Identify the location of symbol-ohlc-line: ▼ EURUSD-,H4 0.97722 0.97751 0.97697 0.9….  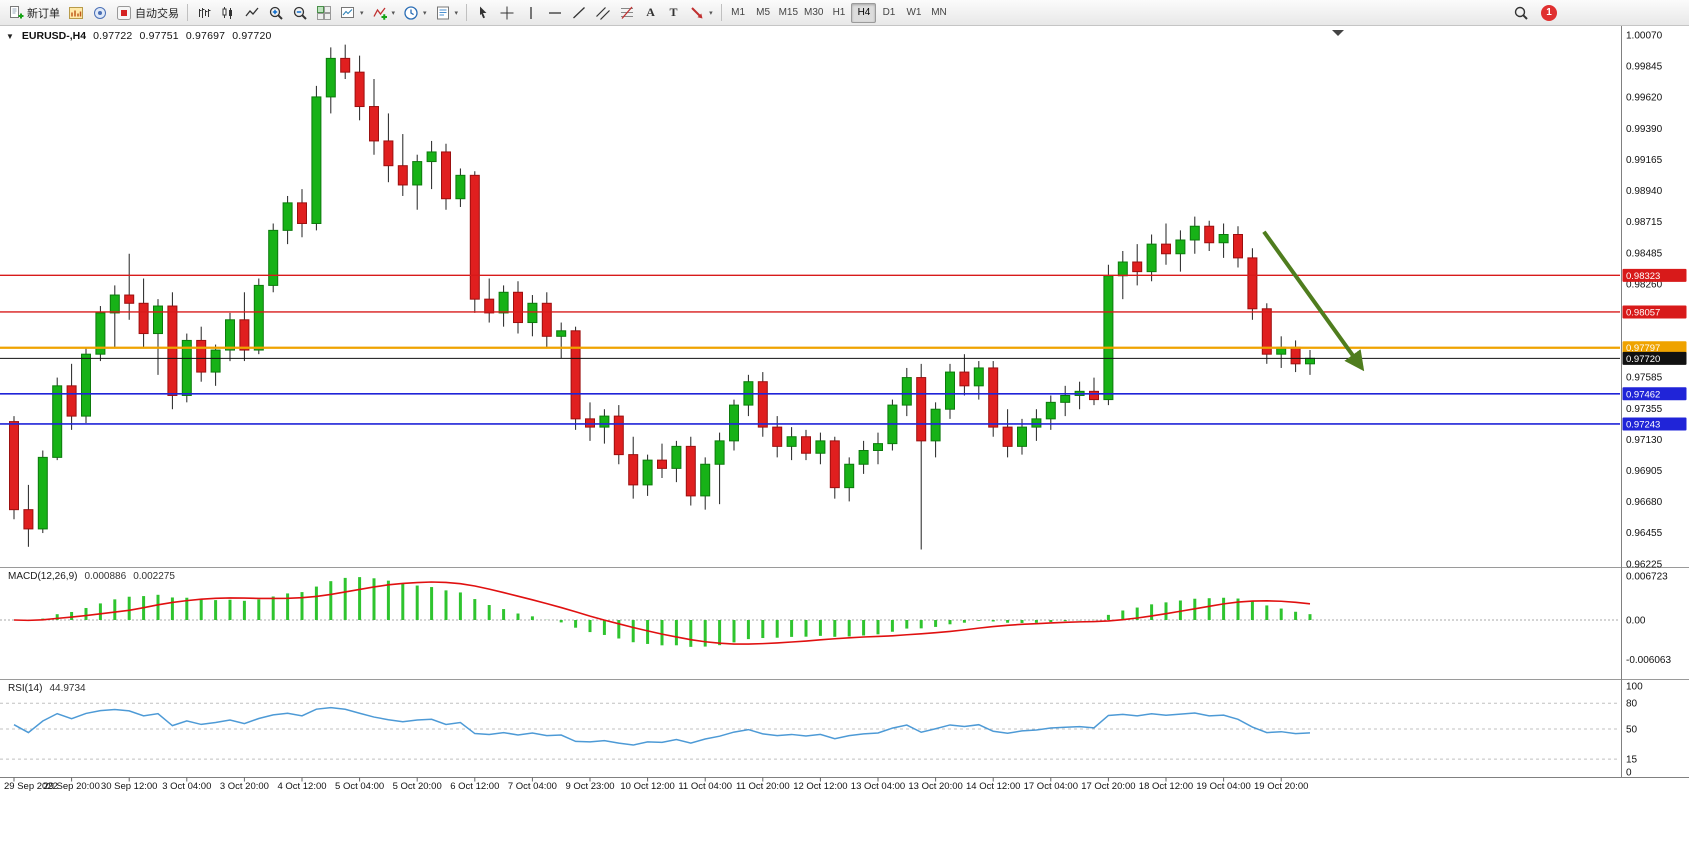
(139, 36).